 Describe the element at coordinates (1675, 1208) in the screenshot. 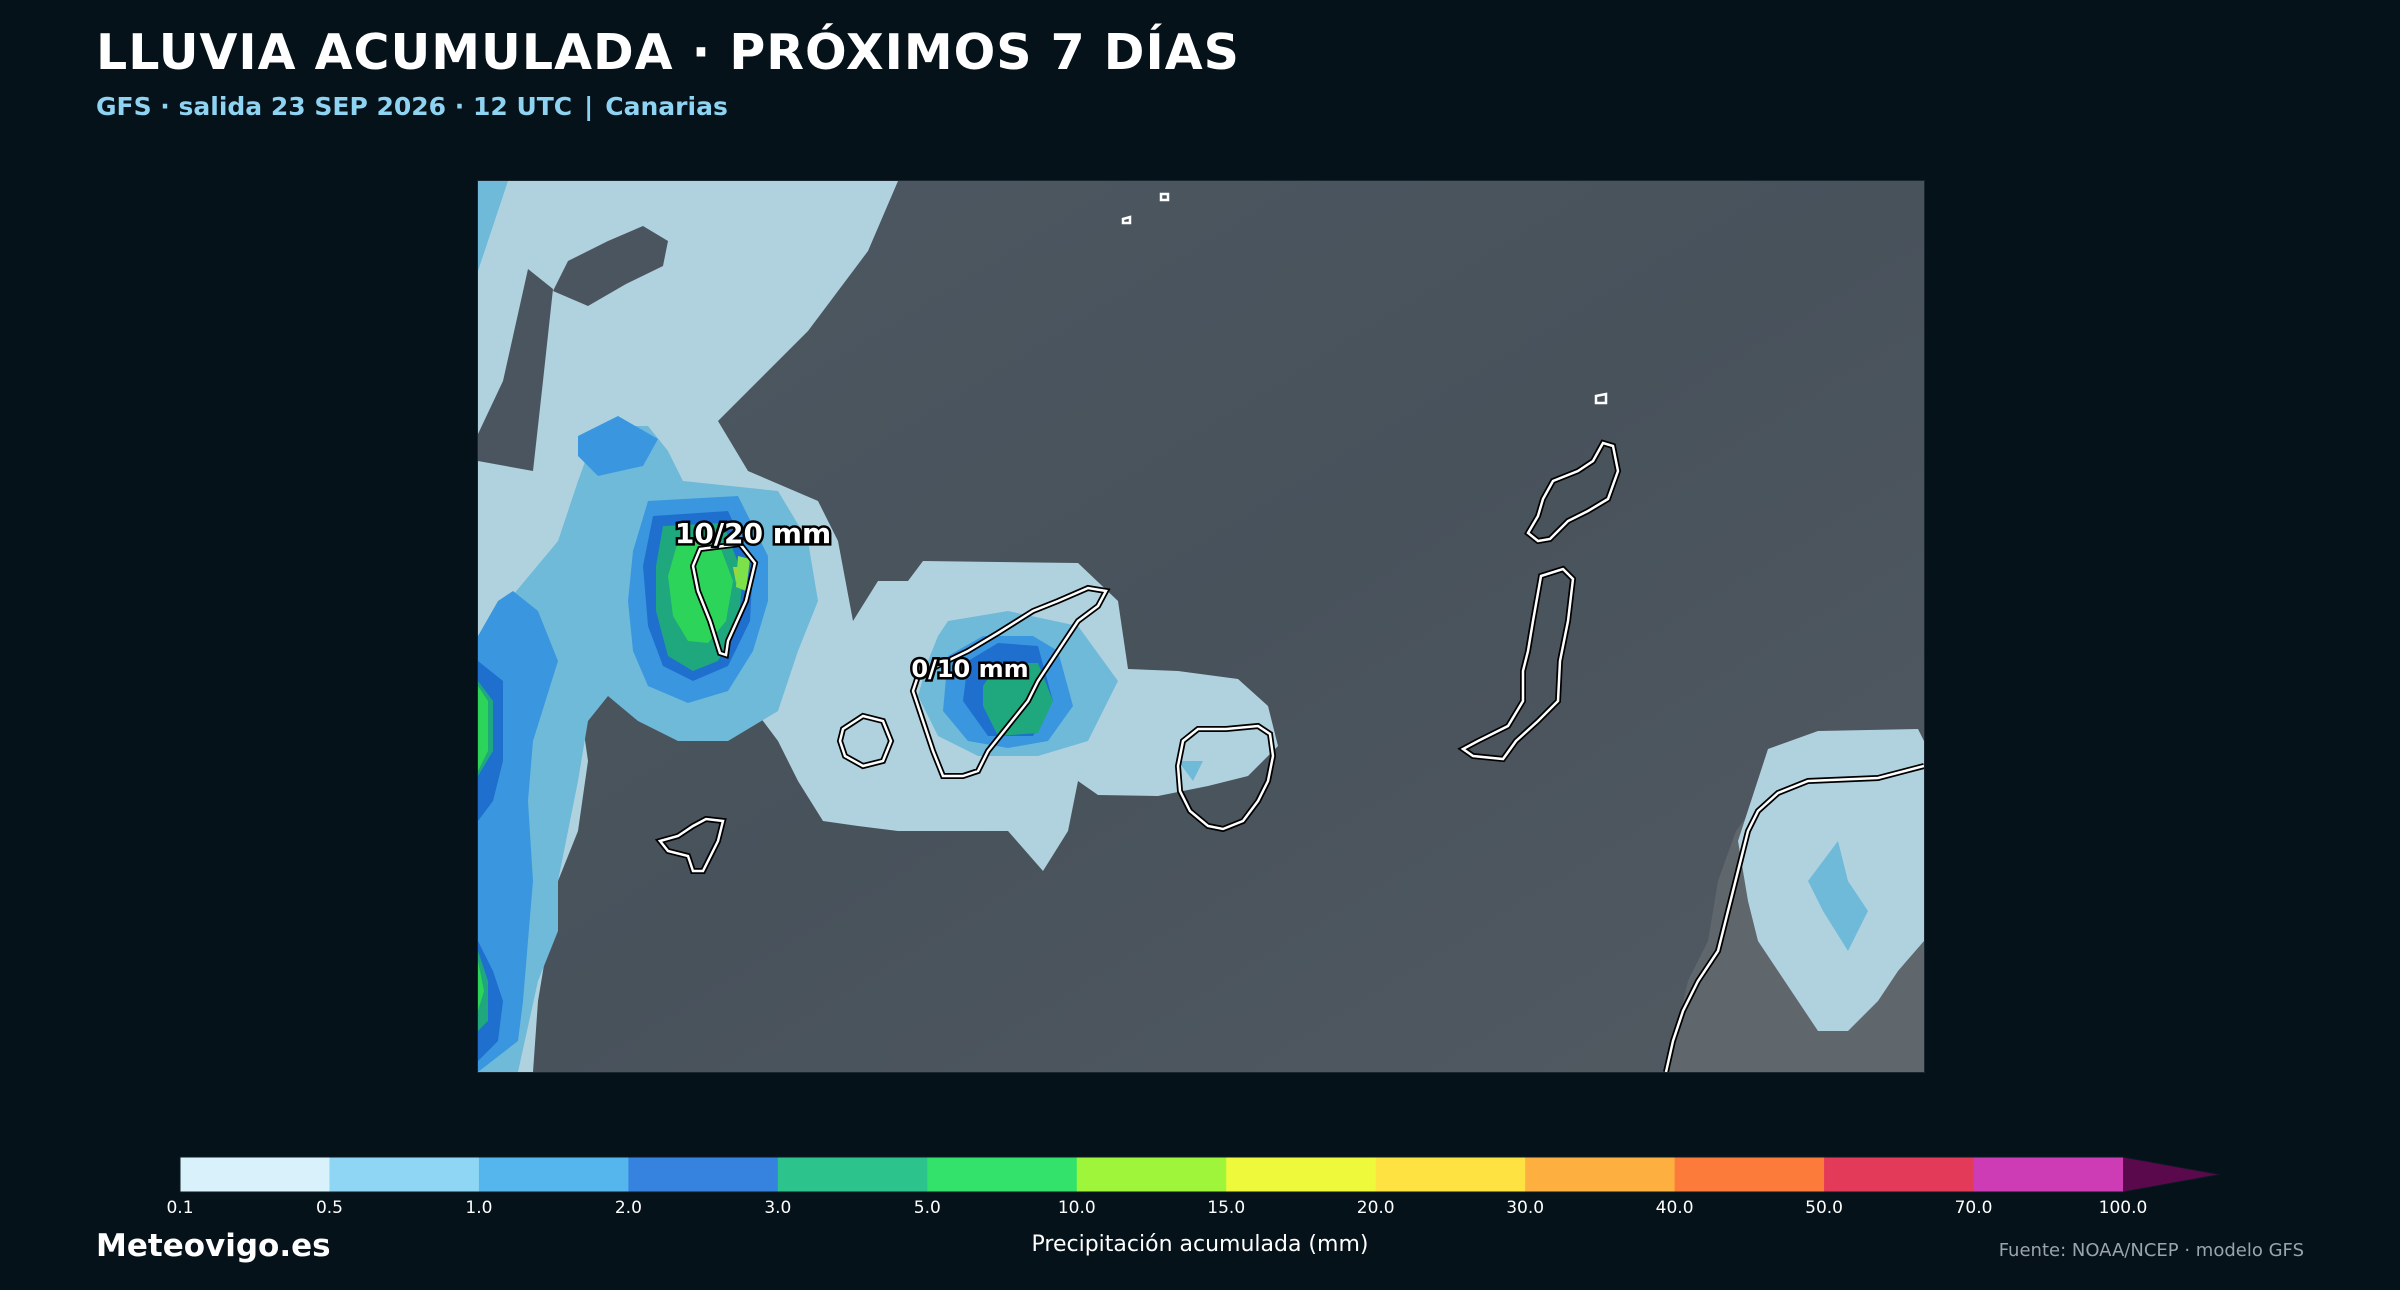

I see `colorbar-tick-label: 40.0` at that location.